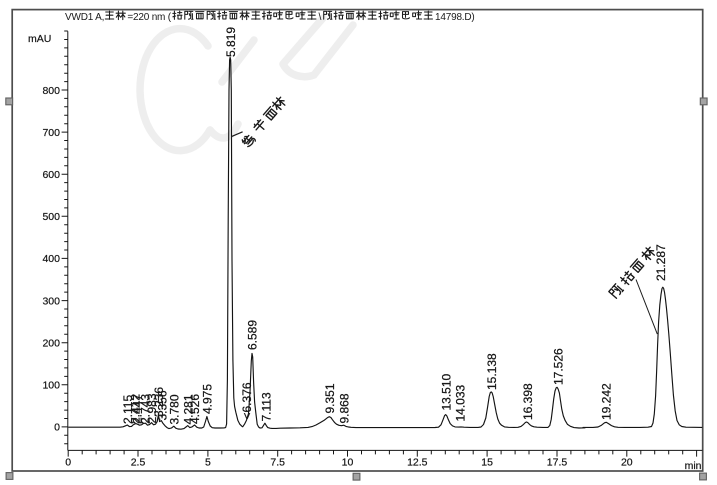  What do you see at coordinates (606, 401) in the screenshot?
I see `svg-text: 19.242` at bounding box center [606, 401].